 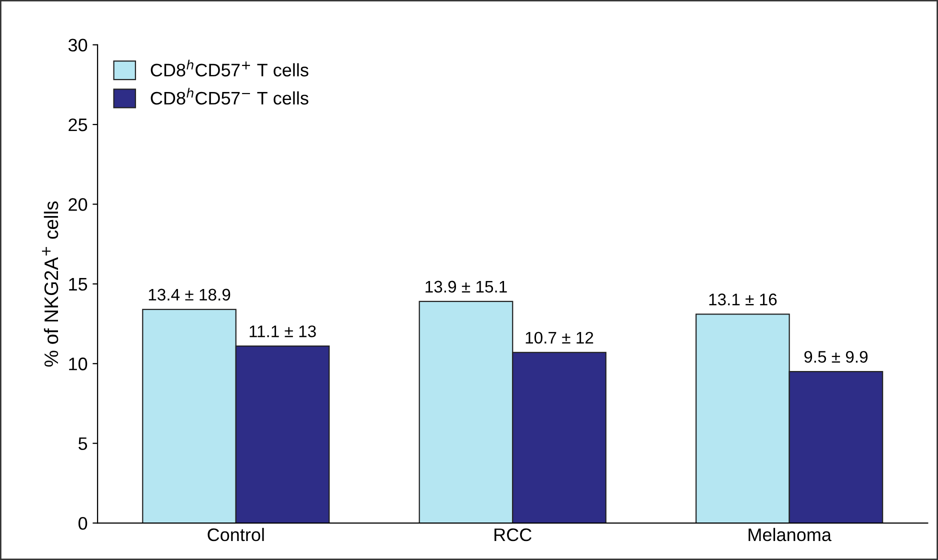 I want to click on y-axis-title: % of NKG2A$^{+}$ cells, so click(x=50, y=284).